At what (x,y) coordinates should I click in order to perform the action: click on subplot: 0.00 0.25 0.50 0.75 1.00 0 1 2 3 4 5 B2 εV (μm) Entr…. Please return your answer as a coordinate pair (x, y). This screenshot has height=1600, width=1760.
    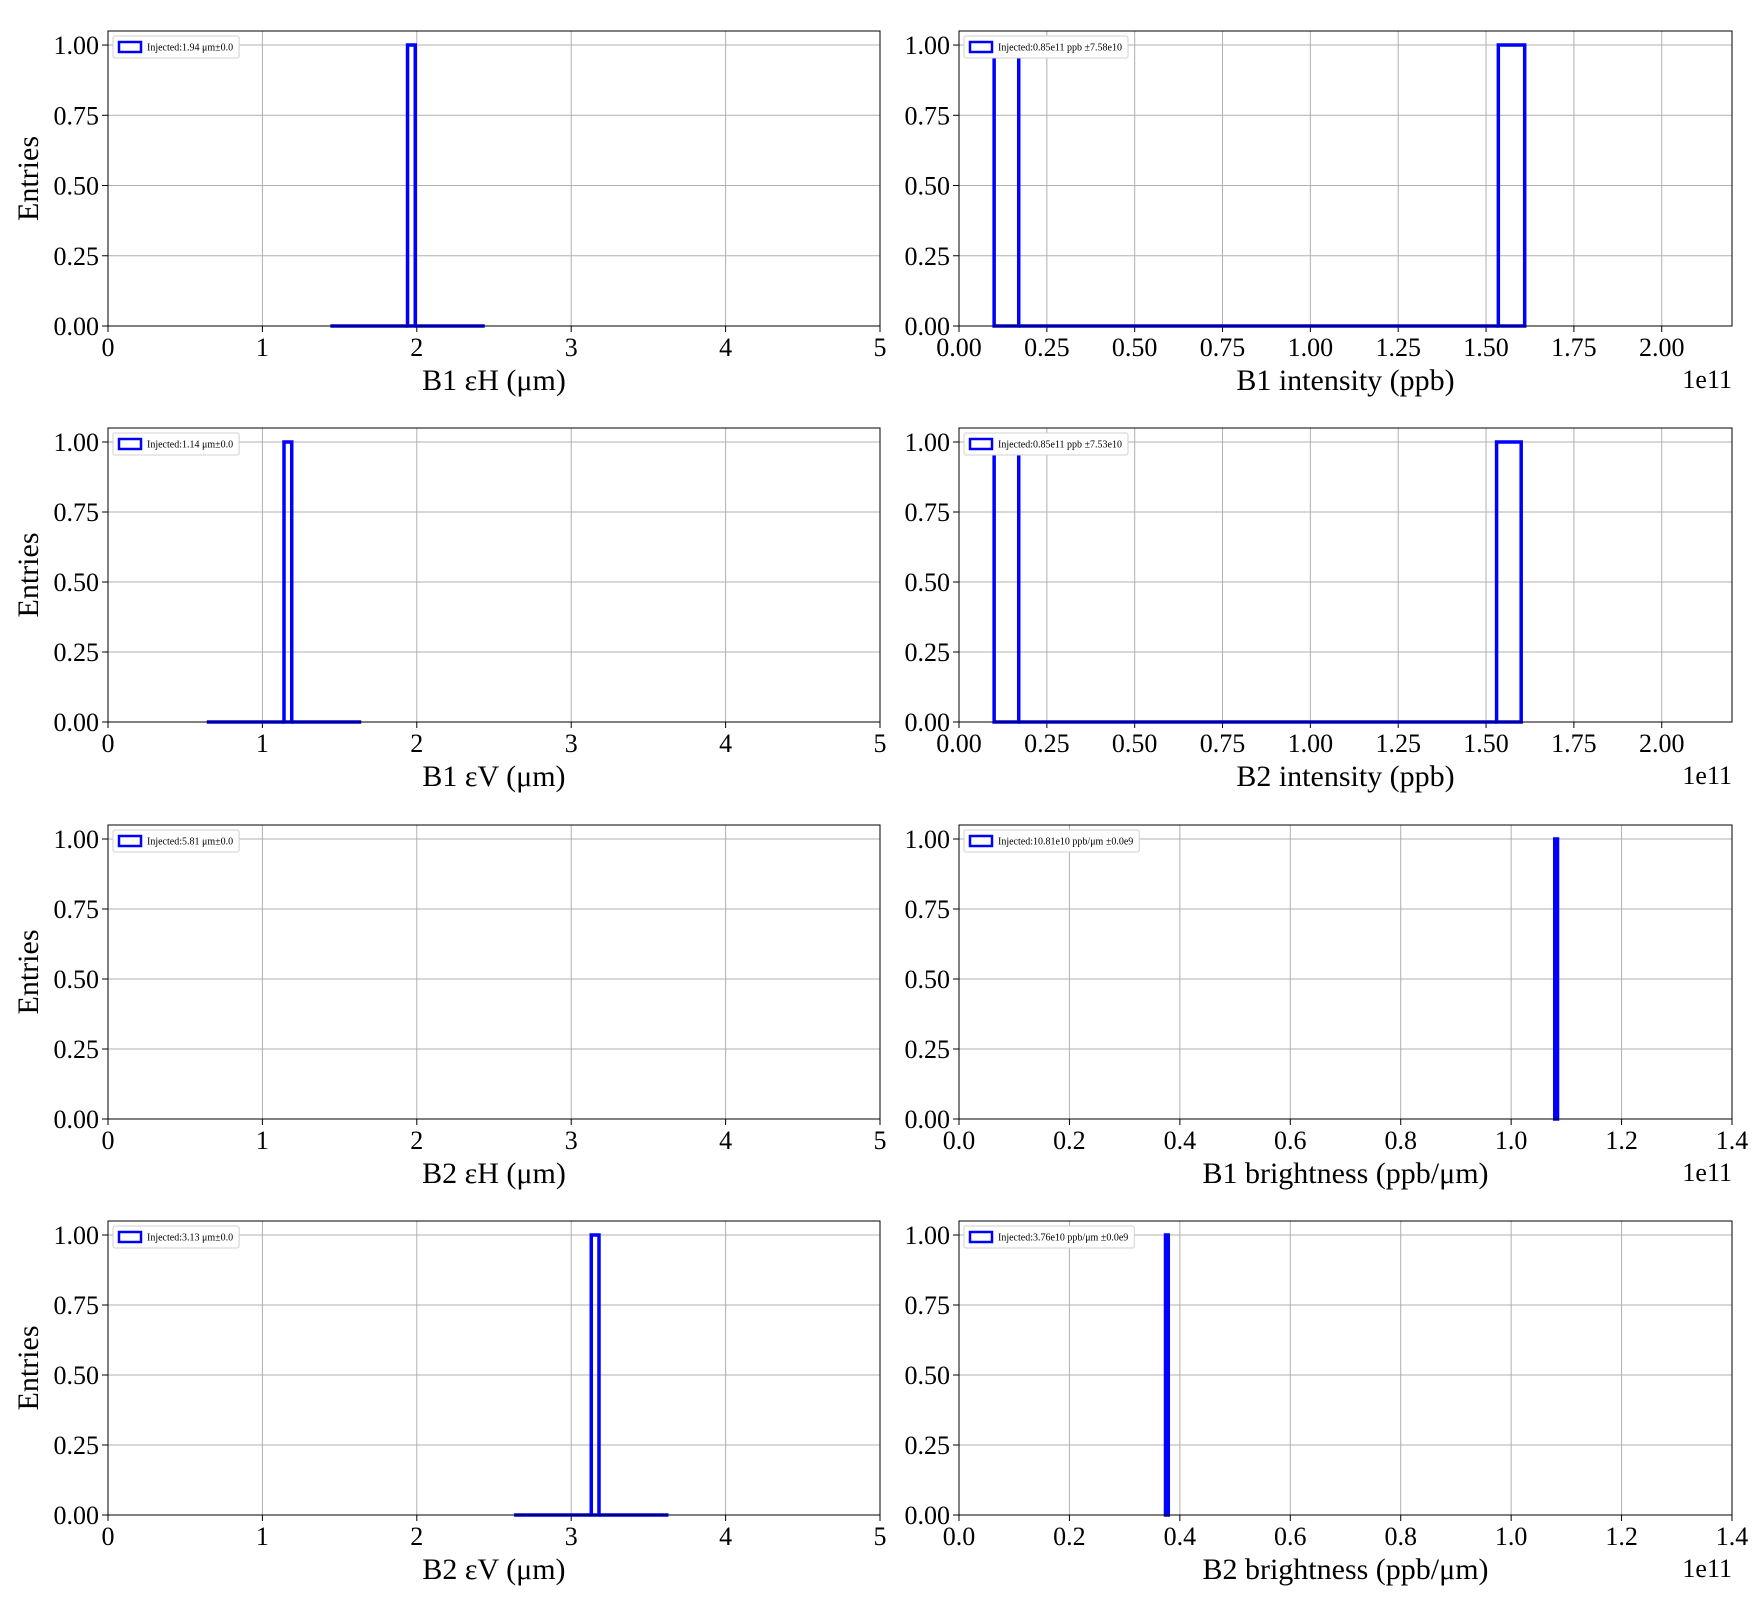
    Looking at the image, I should click on (449, 1403).